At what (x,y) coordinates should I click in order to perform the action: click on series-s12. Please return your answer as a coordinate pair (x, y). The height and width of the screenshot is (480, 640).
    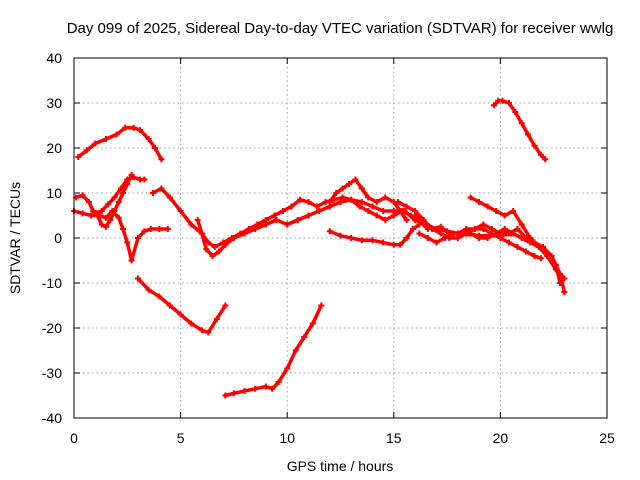
    Looking at the image, I should click on (368, 199).